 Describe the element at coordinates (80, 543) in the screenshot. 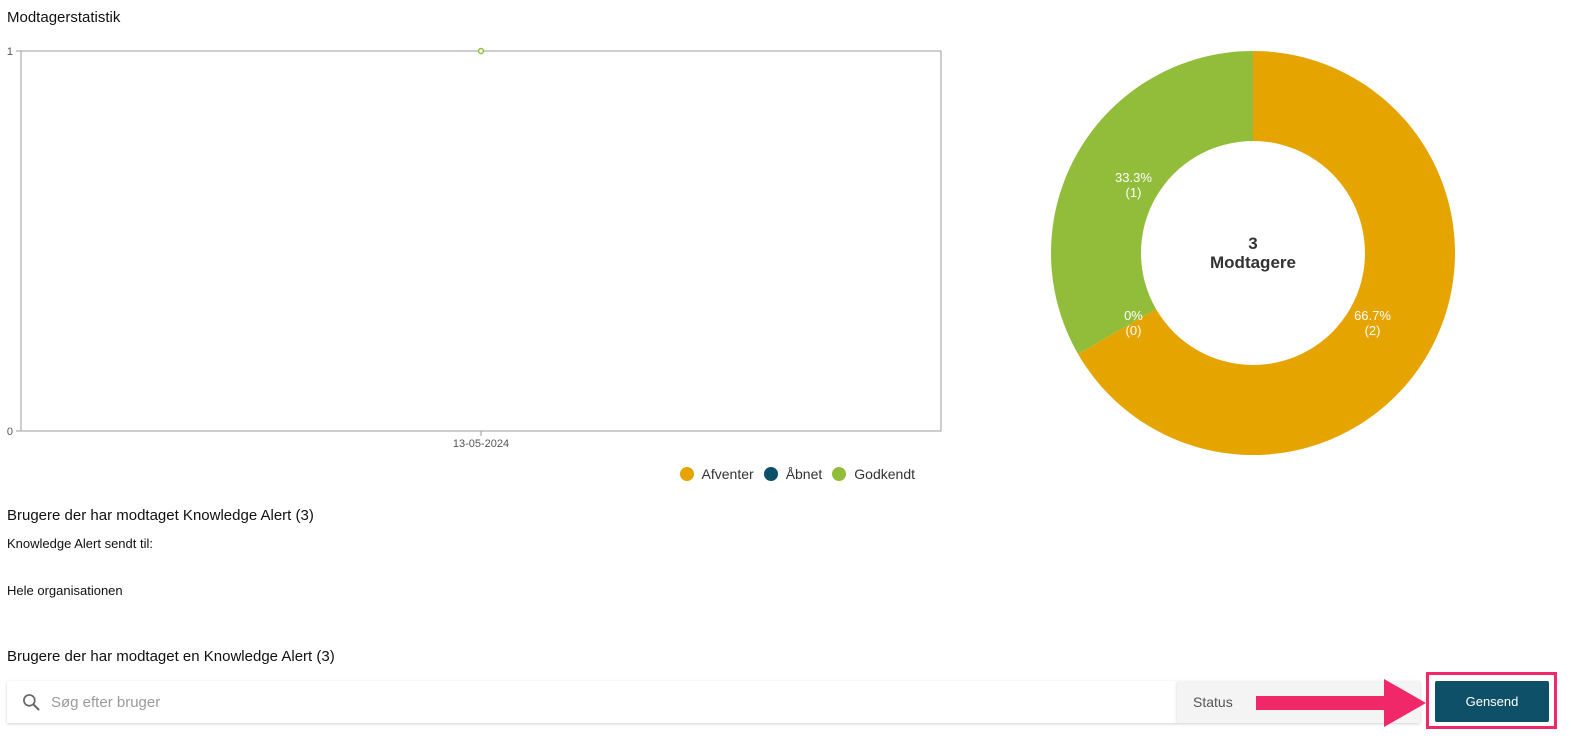

I see `sent-to-label: Knowledge Alert sendt til:` at that location.